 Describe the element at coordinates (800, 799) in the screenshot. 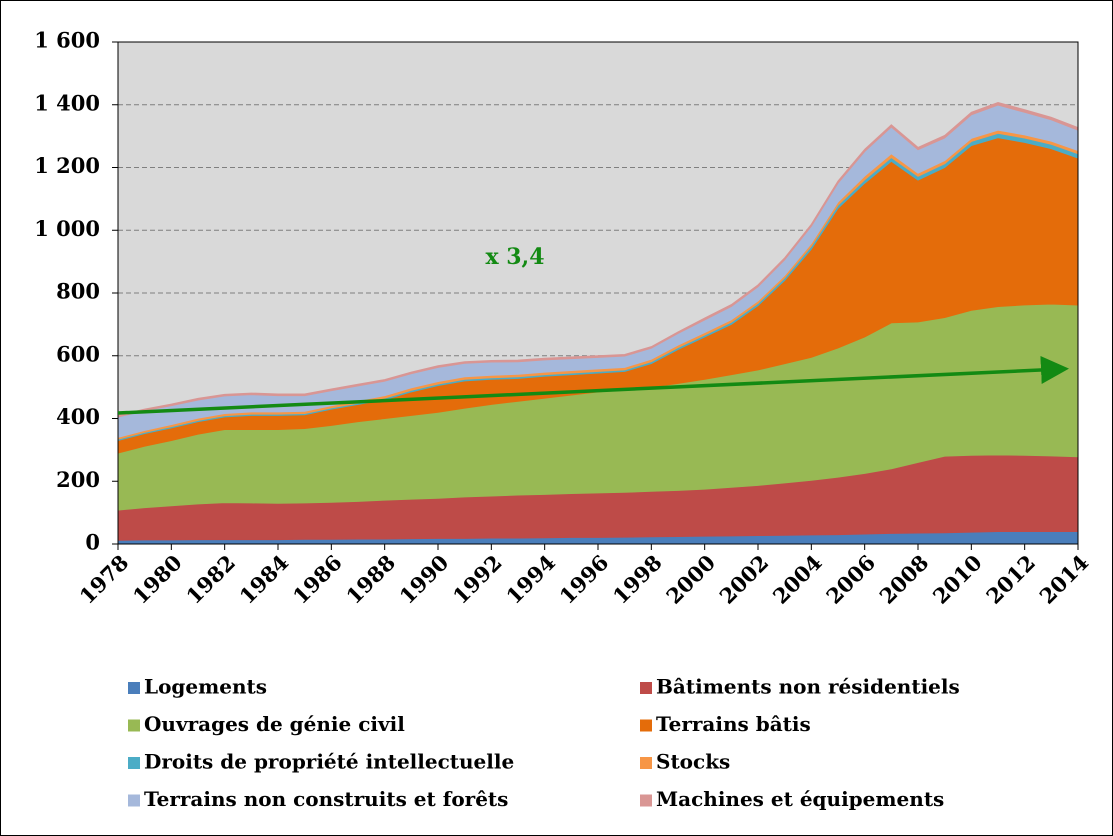

I see `legend-label: Machines et équipements` at that location.